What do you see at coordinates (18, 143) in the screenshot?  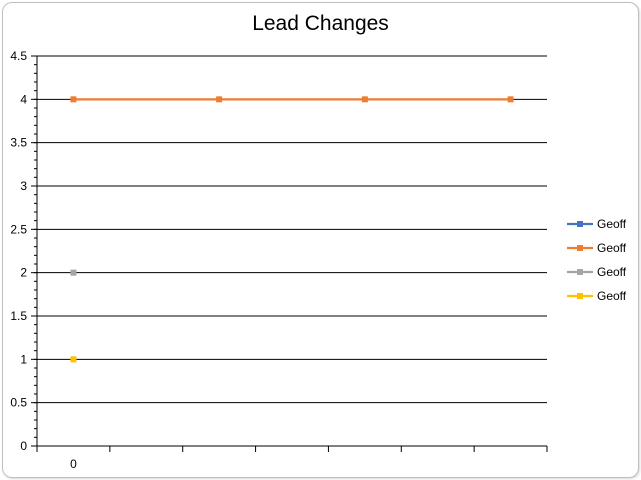 I see `y-tick-label: 3.5` at bounding box center [18, 143].